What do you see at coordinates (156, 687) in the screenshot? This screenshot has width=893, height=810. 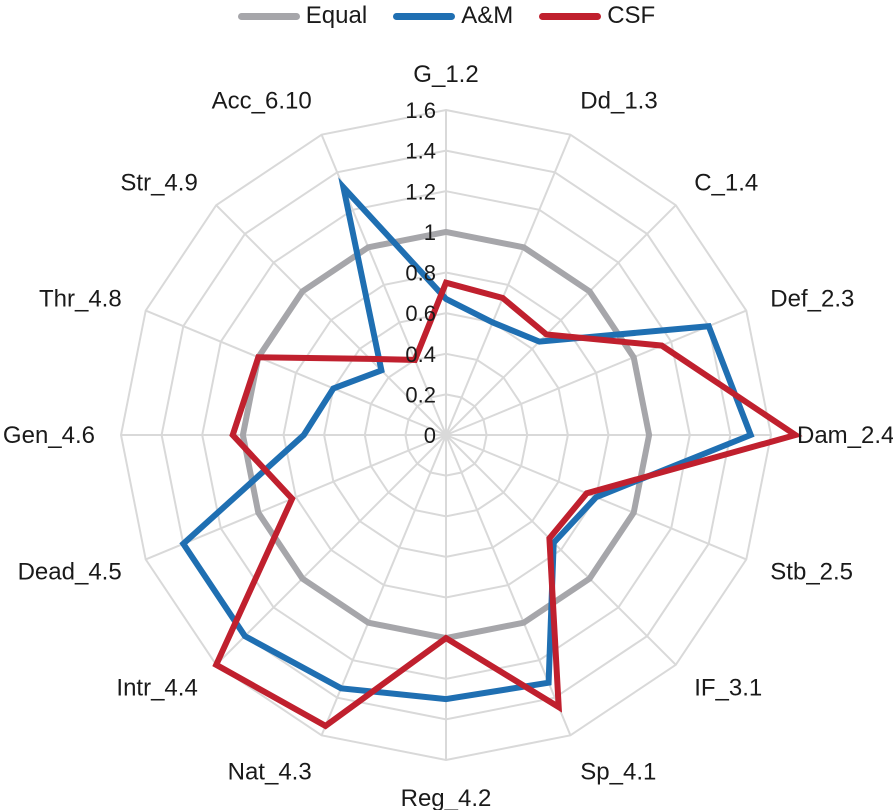 I see `category-label: Intr_4.4` at bounding box center [156, 687].